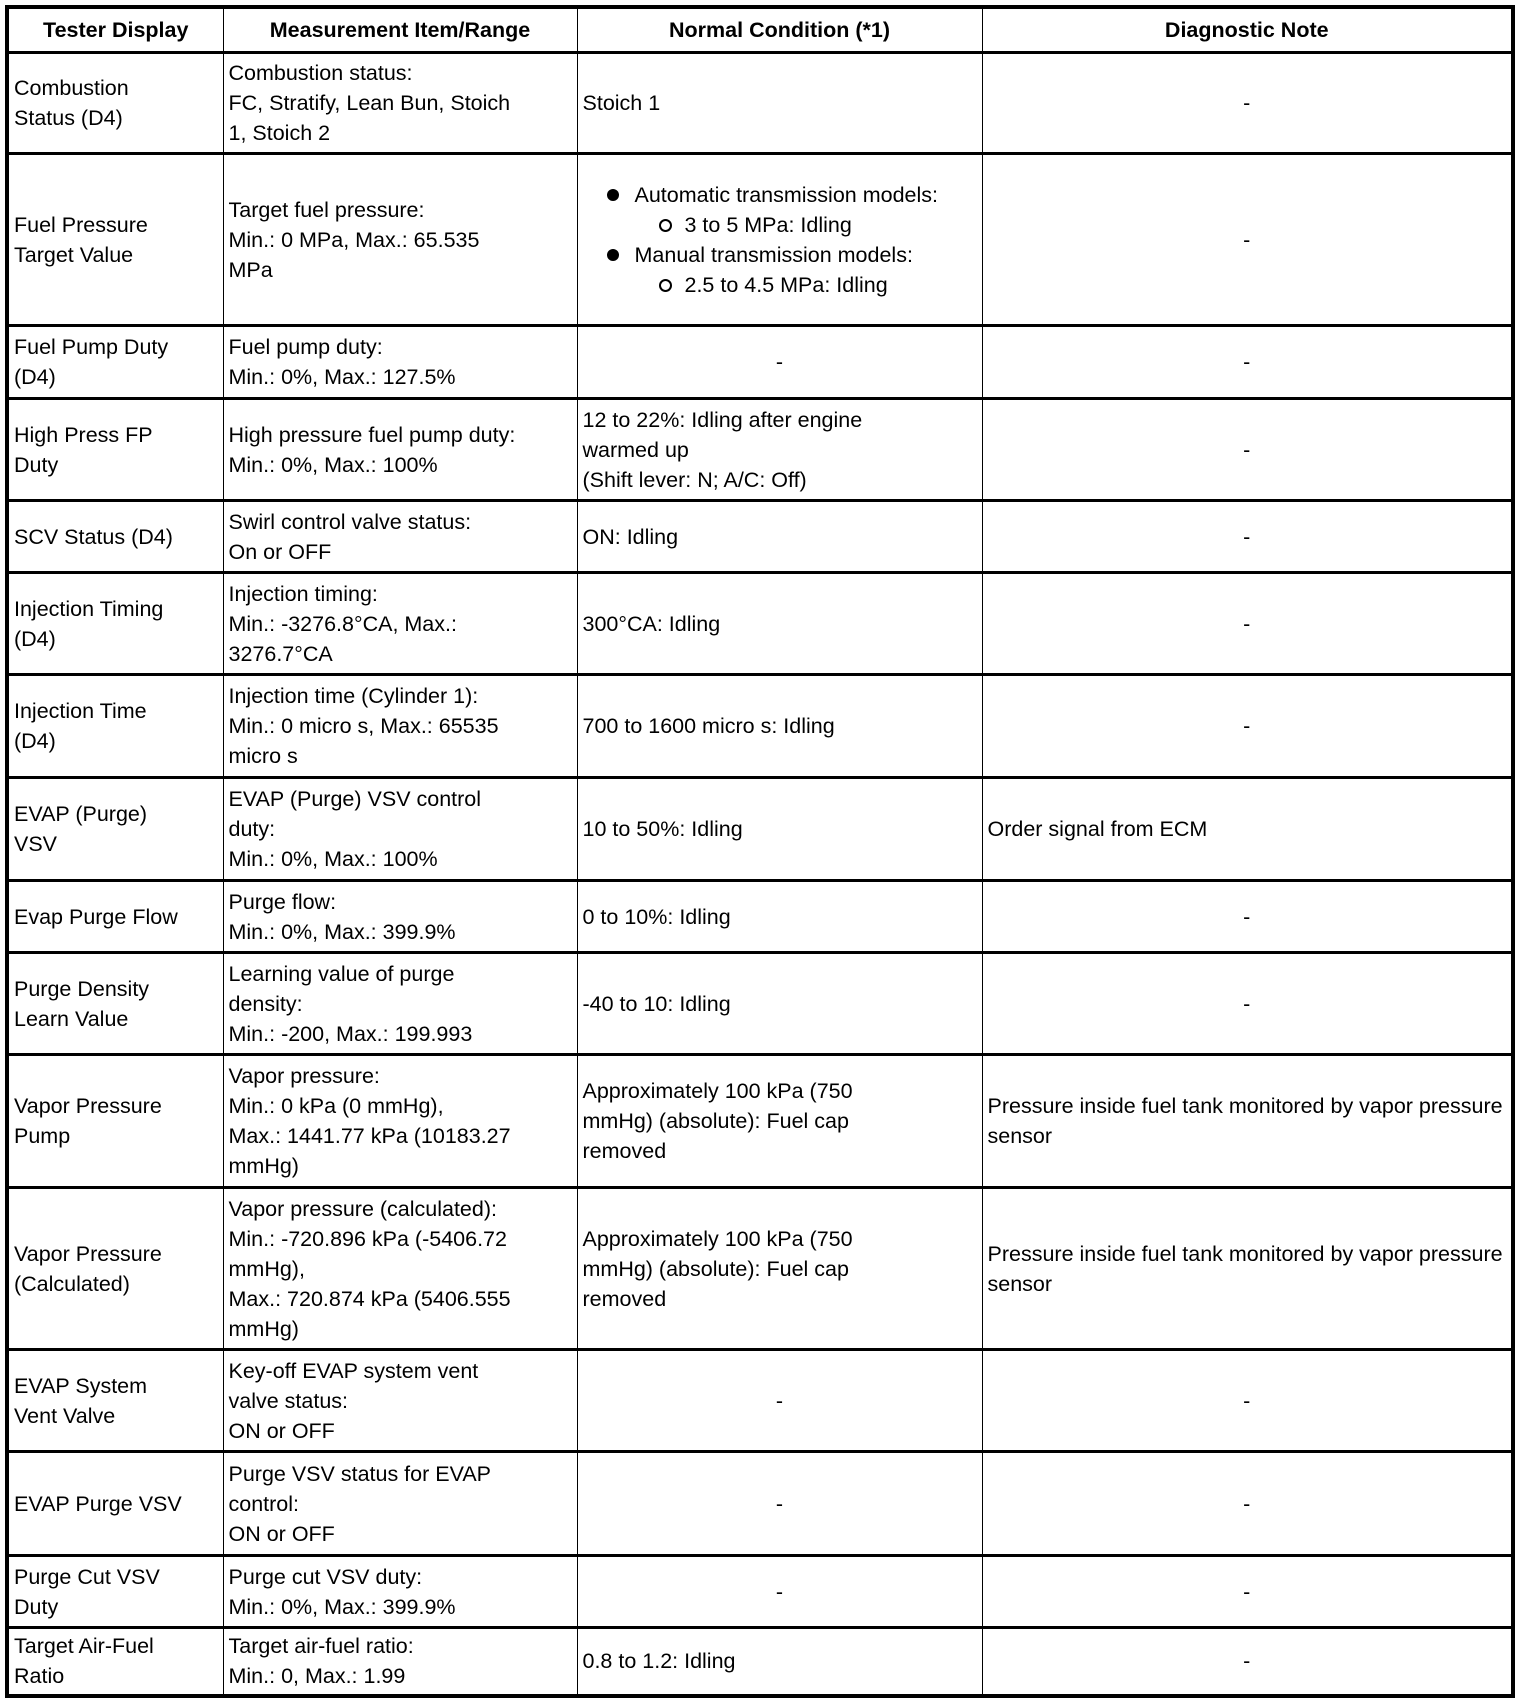 Image resolution: width=1520 pixels, height=1702 pixels. Describe the element at coordinates (115, 1120) in the screenshot. I see `tester-display-cell: Vapor Pressure Pump` at that location.